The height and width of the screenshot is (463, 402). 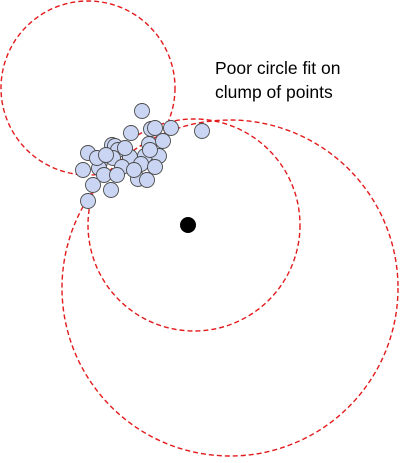 What do you see at coordinates (274, 92) in the screenshot?
I see `caption-line-2: clump of points` at bounding box center [274, 92].